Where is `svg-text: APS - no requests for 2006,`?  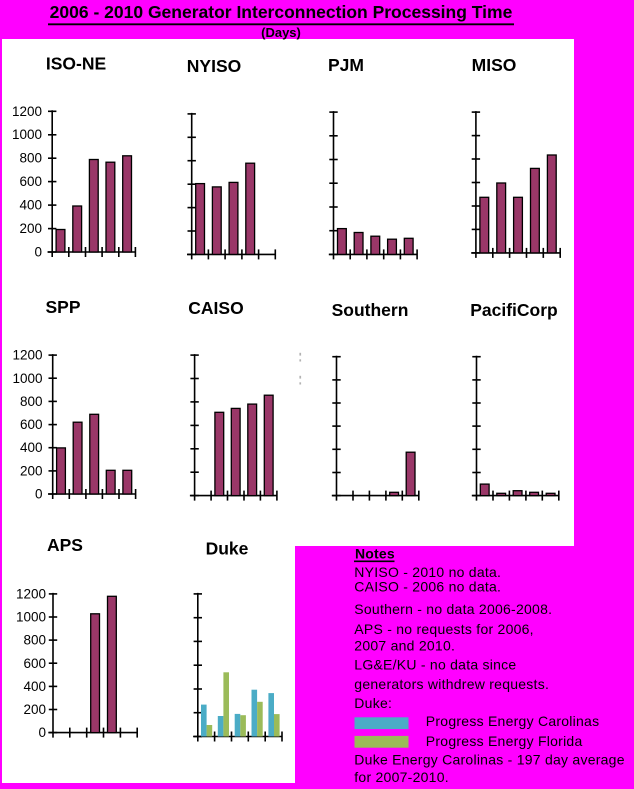 svg-text: APS - no requests for 2006, is located at coordinates (444, 629).